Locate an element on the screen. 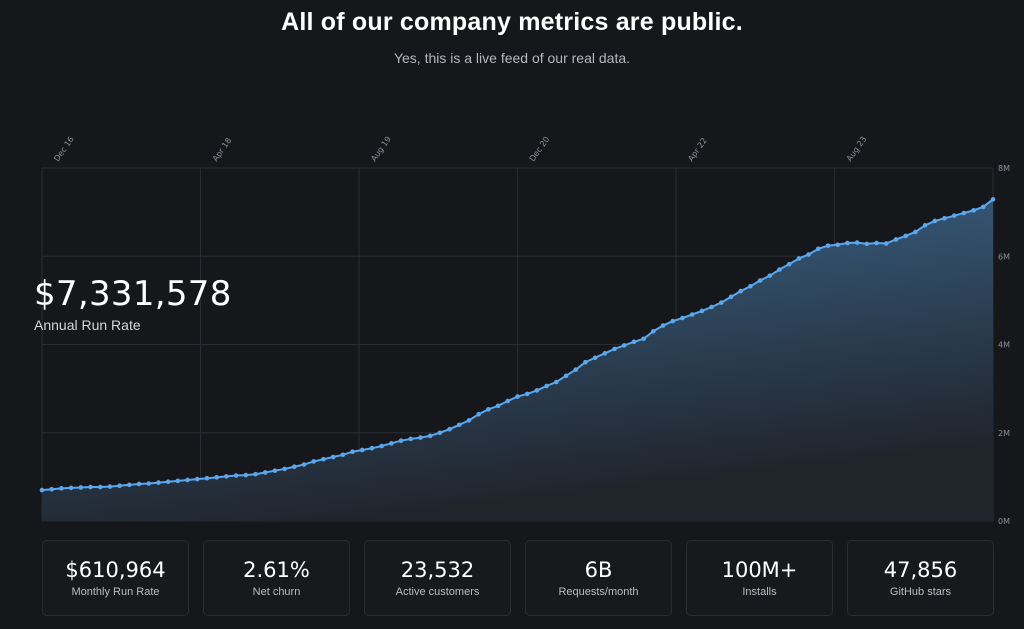 This screenshot has width=1024, height=629. x-tick-label: Aug 23 is located at coordinates (857, 149).